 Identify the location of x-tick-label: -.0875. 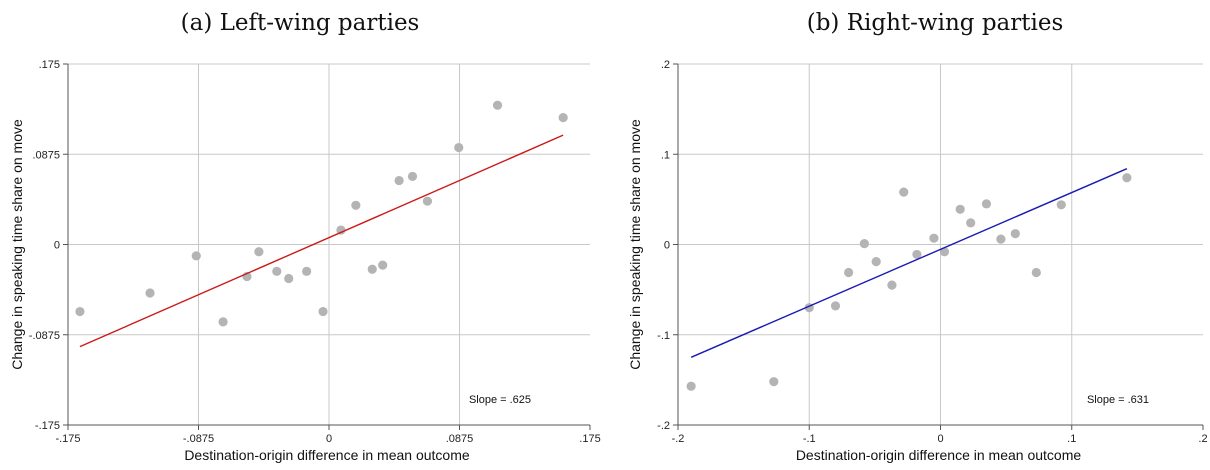
(198, 439).